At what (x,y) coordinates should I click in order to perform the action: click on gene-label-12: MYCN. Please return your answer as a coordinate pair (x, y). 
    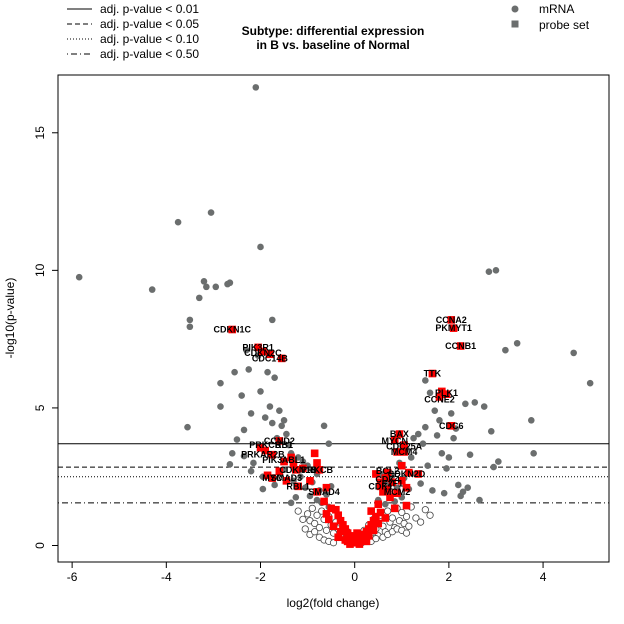
    Looking at the image, I should click on (394, 441).